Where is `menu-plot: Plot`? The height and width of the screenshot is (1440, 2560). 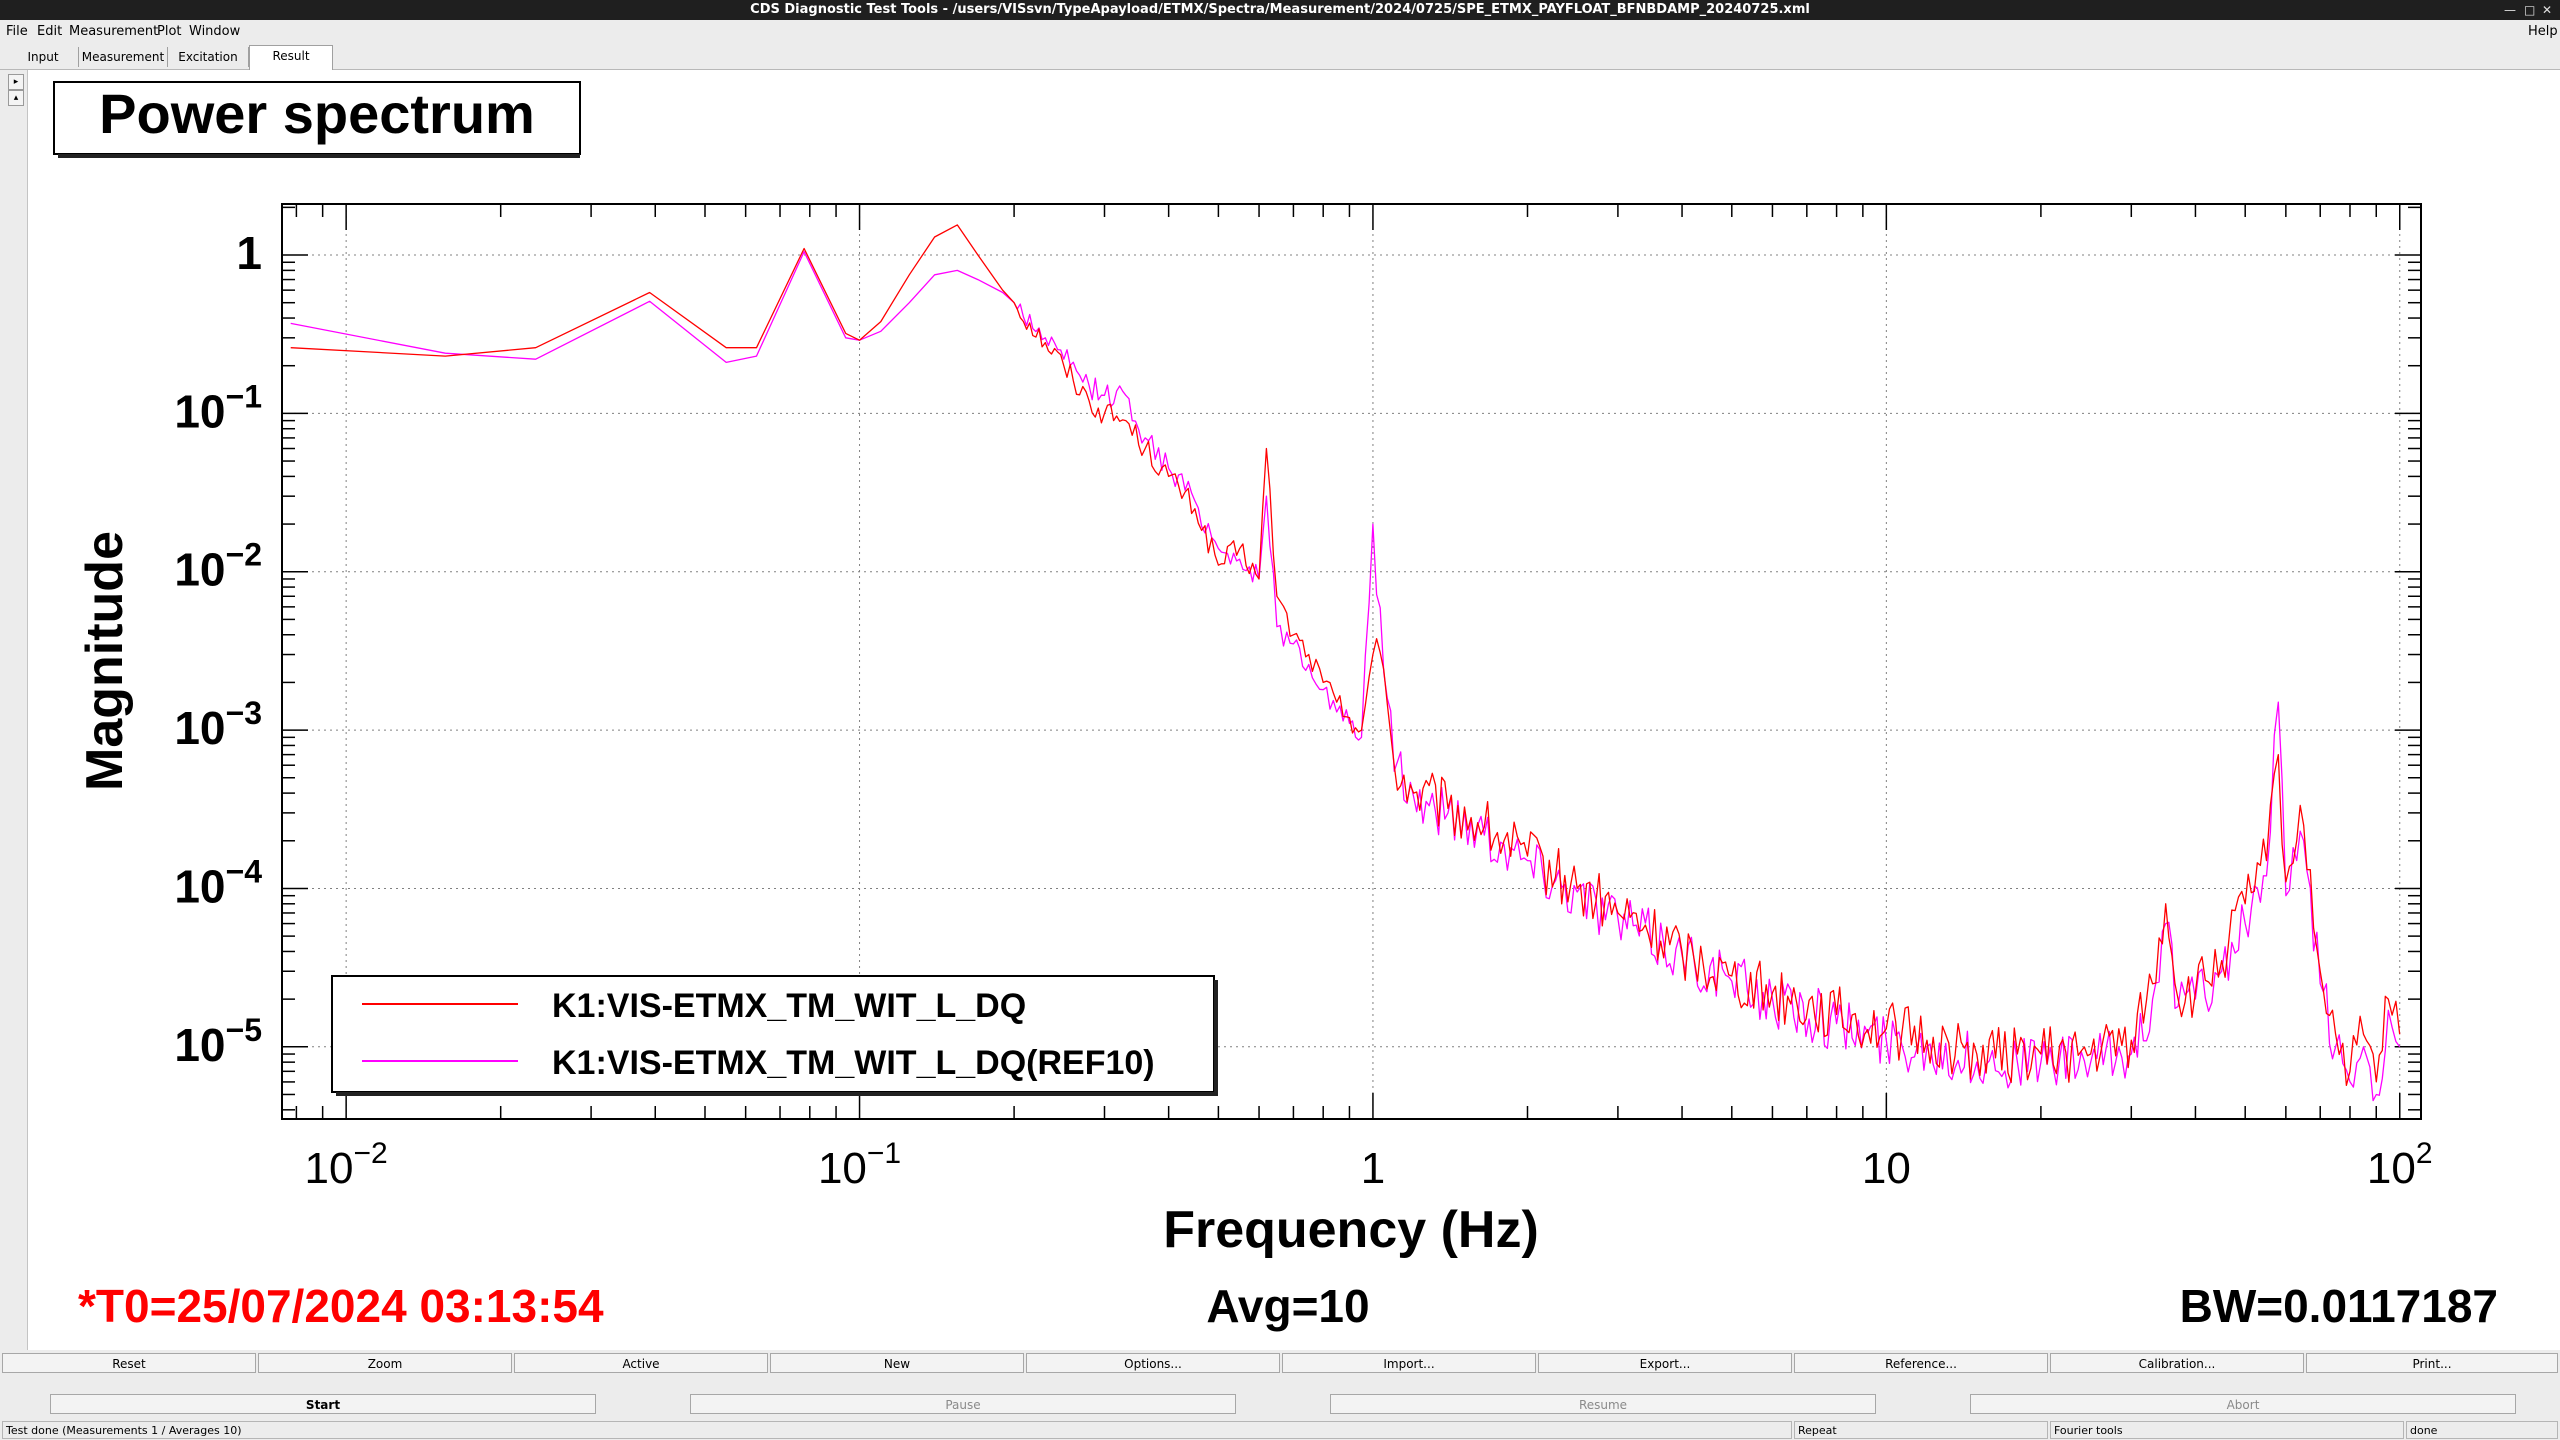
menu-plot: Plot is located at coordinates (169, 31).